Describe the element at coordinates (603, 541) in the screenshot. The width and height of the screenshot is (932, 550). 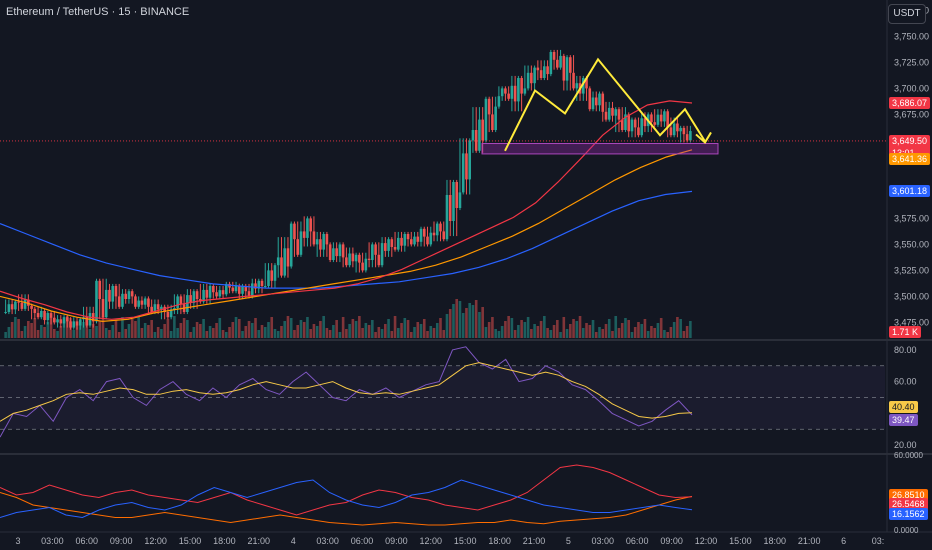
I see `time-tick-label: 03:00` at that location.